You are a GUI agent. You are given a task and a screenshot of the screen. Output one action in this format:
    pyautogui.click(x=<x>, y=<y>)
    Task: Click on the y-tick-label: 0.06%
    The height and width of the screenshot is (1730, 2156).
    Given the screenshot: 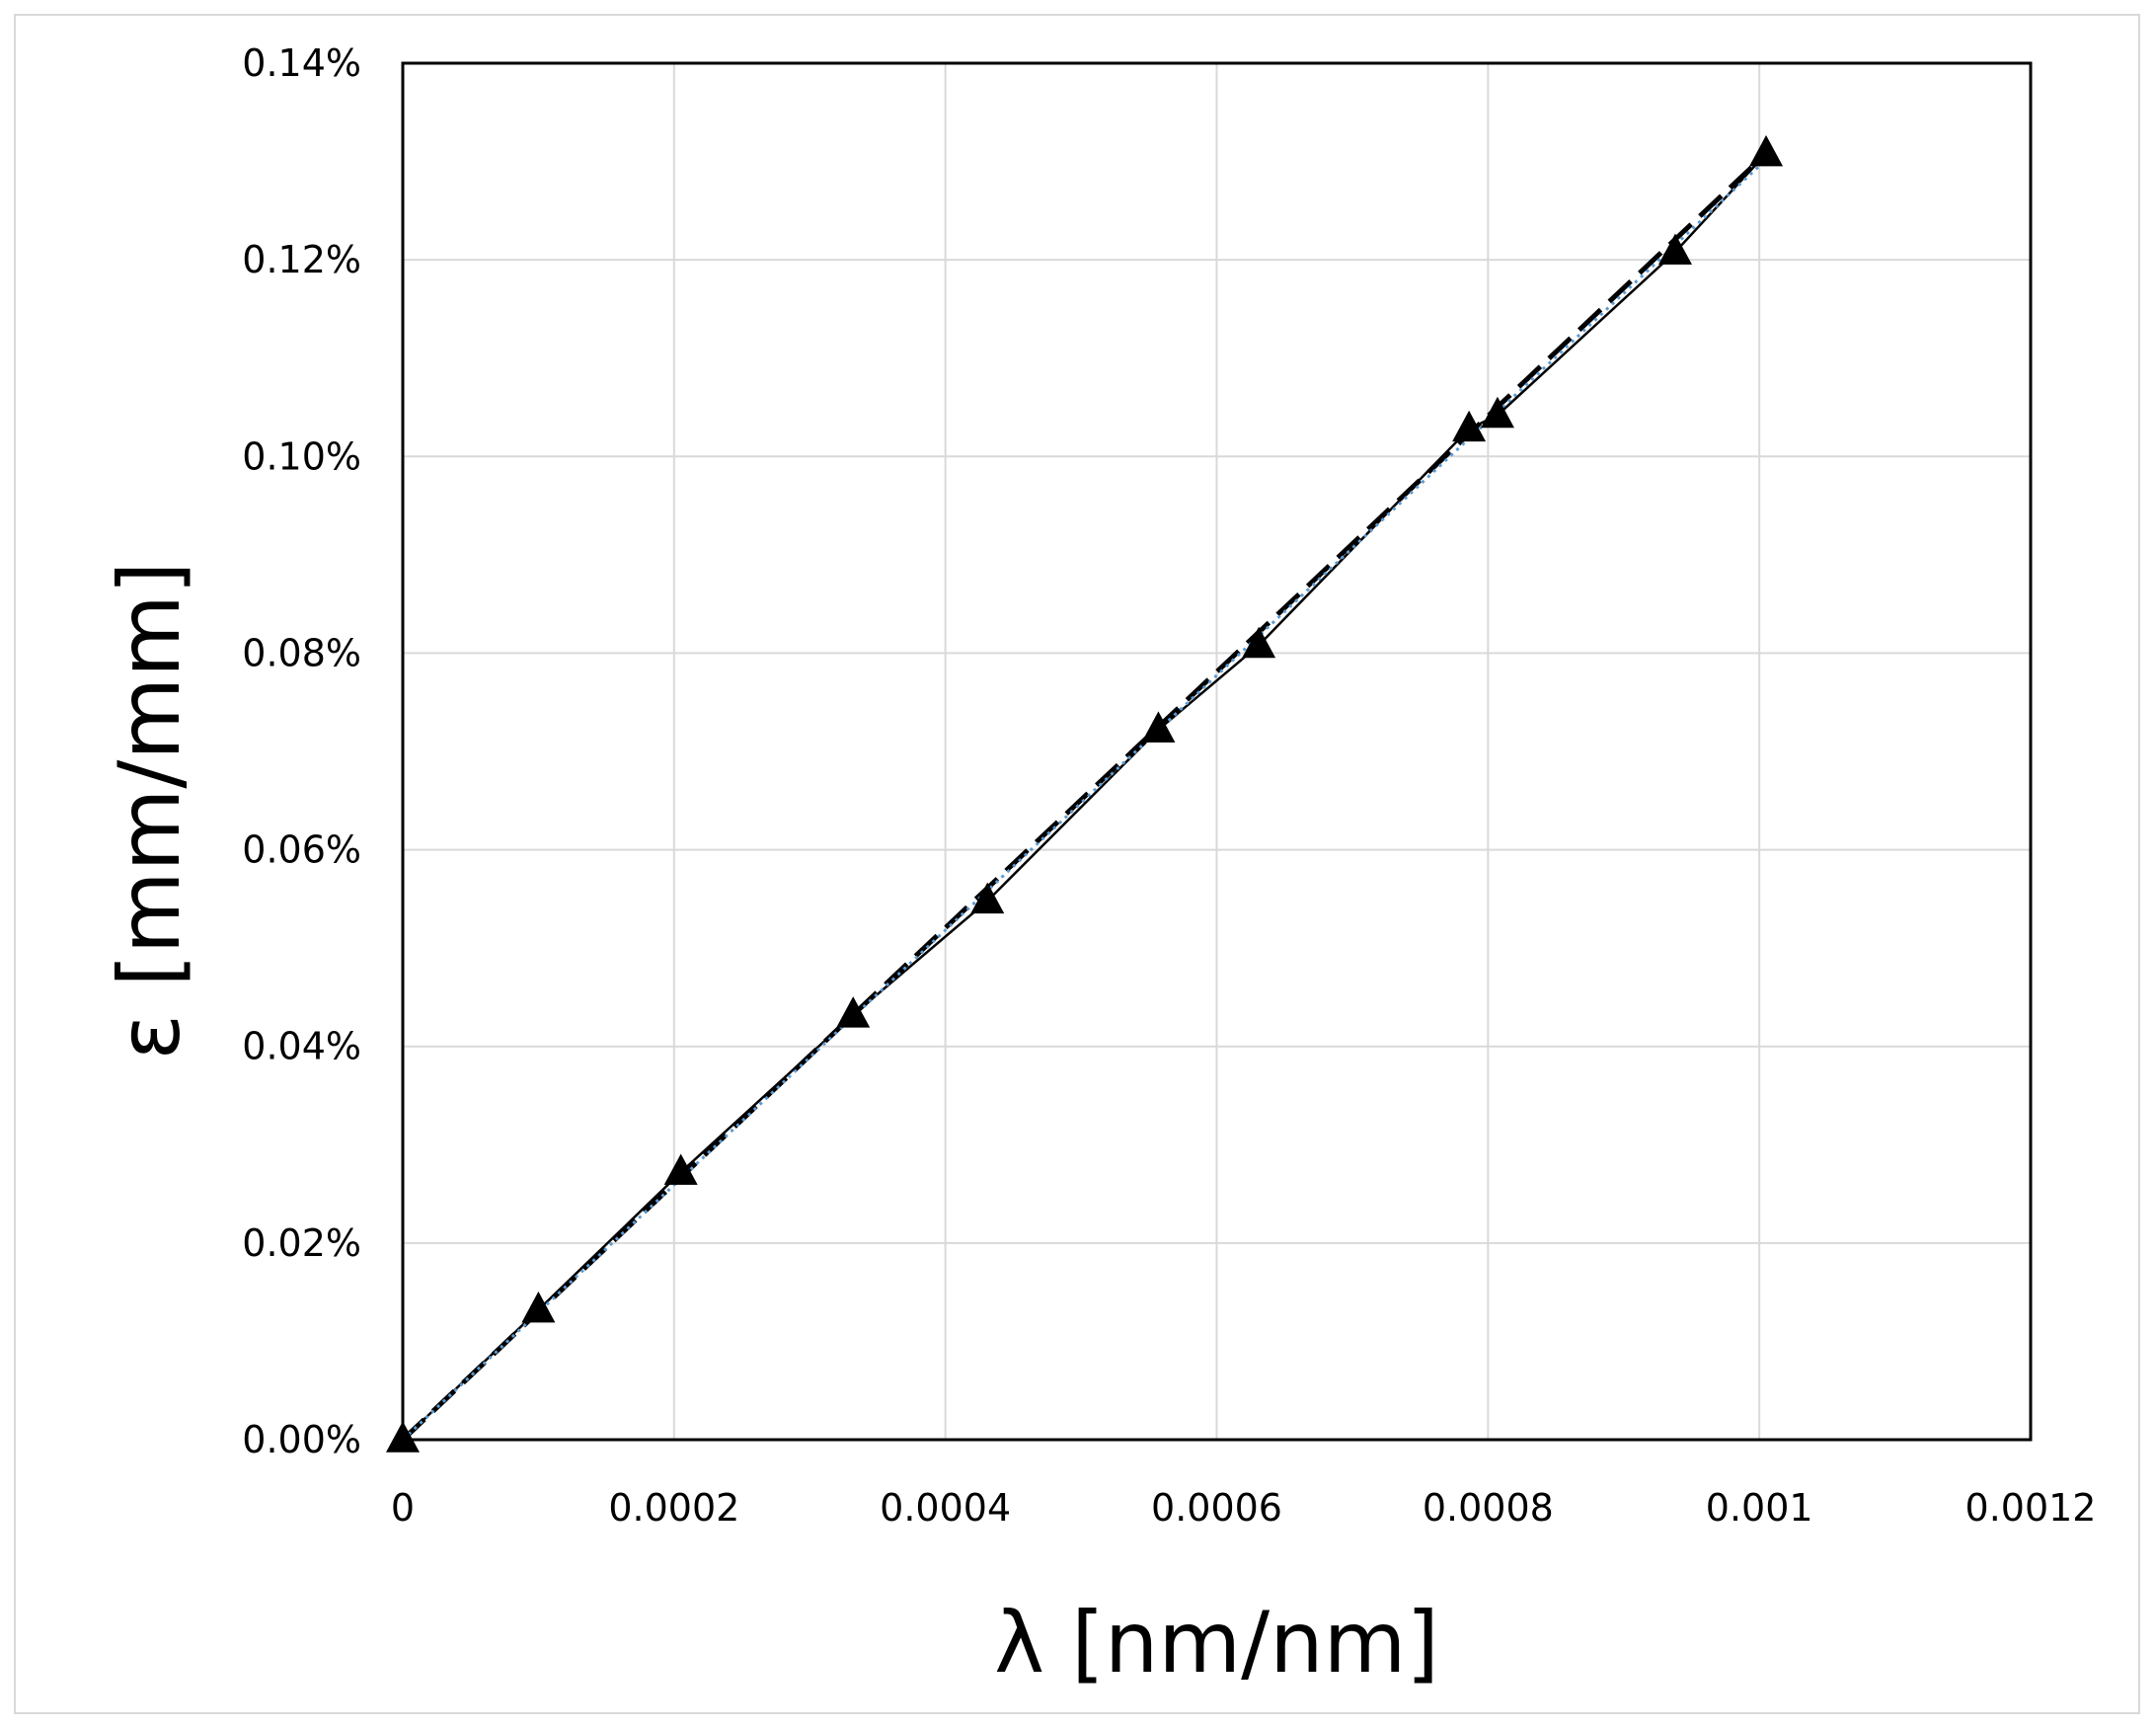 What is the action you would take?
    pyautogui.click(x=301, y=850)
    